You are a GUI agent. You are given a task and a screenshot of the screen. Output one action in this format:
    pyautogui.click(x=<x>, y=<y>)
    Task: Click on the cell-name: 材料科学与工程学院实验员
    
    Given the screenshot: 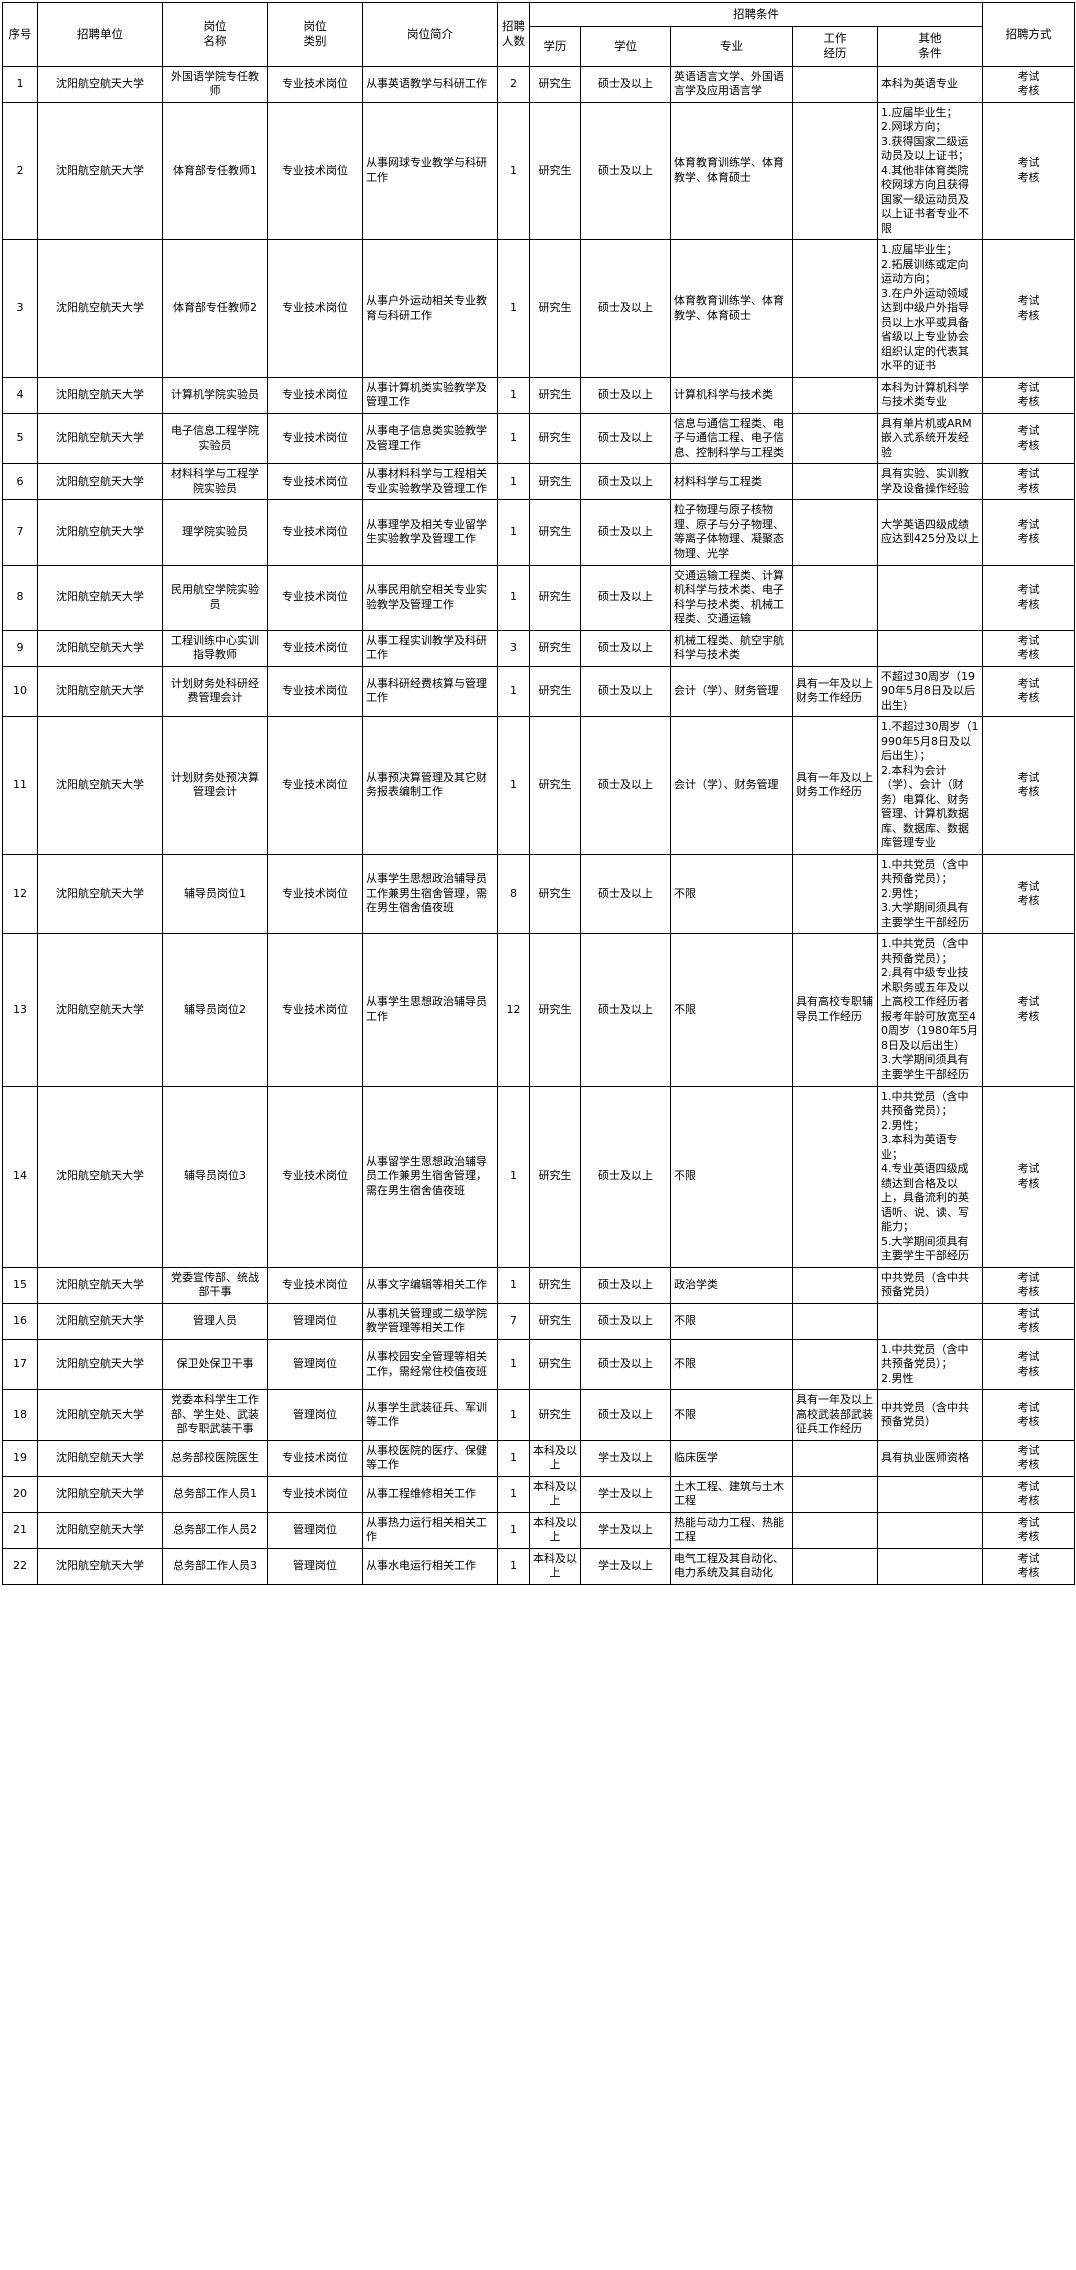 What is the action you would take?
    pyautogui.click(x=215, y=482)
    